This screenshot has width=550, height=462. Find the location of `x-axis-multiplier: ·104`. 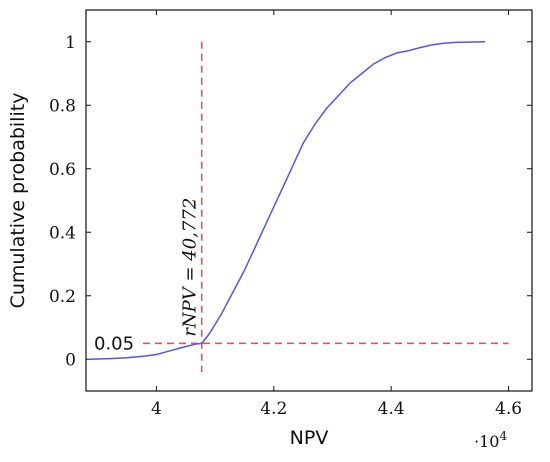

x-axis-multiplier: ·104 is located at coordinates (490, 440).